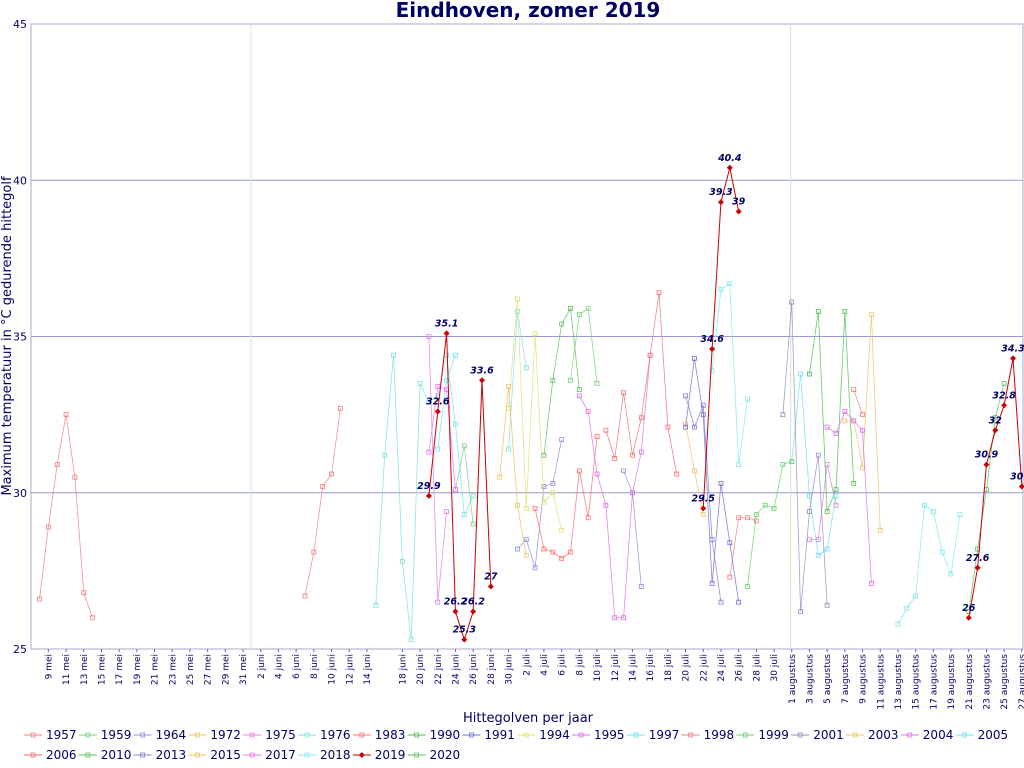  I want to click on legend-item-1990: 1990, so click(434, 735).